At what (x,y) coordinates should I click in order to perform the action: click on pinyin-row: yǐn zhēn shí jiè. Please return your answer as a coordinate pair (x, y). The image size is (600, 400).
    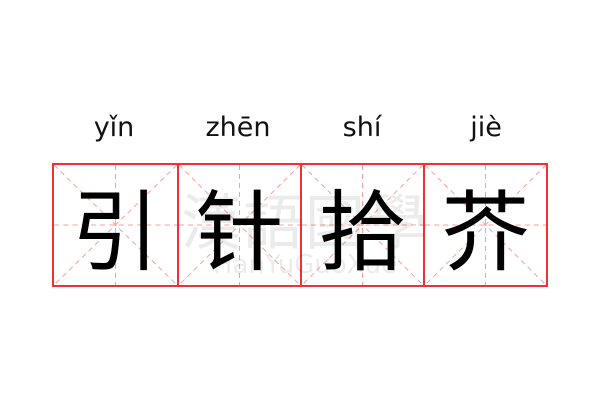
    Looking at the image, I should click on (300, 128).